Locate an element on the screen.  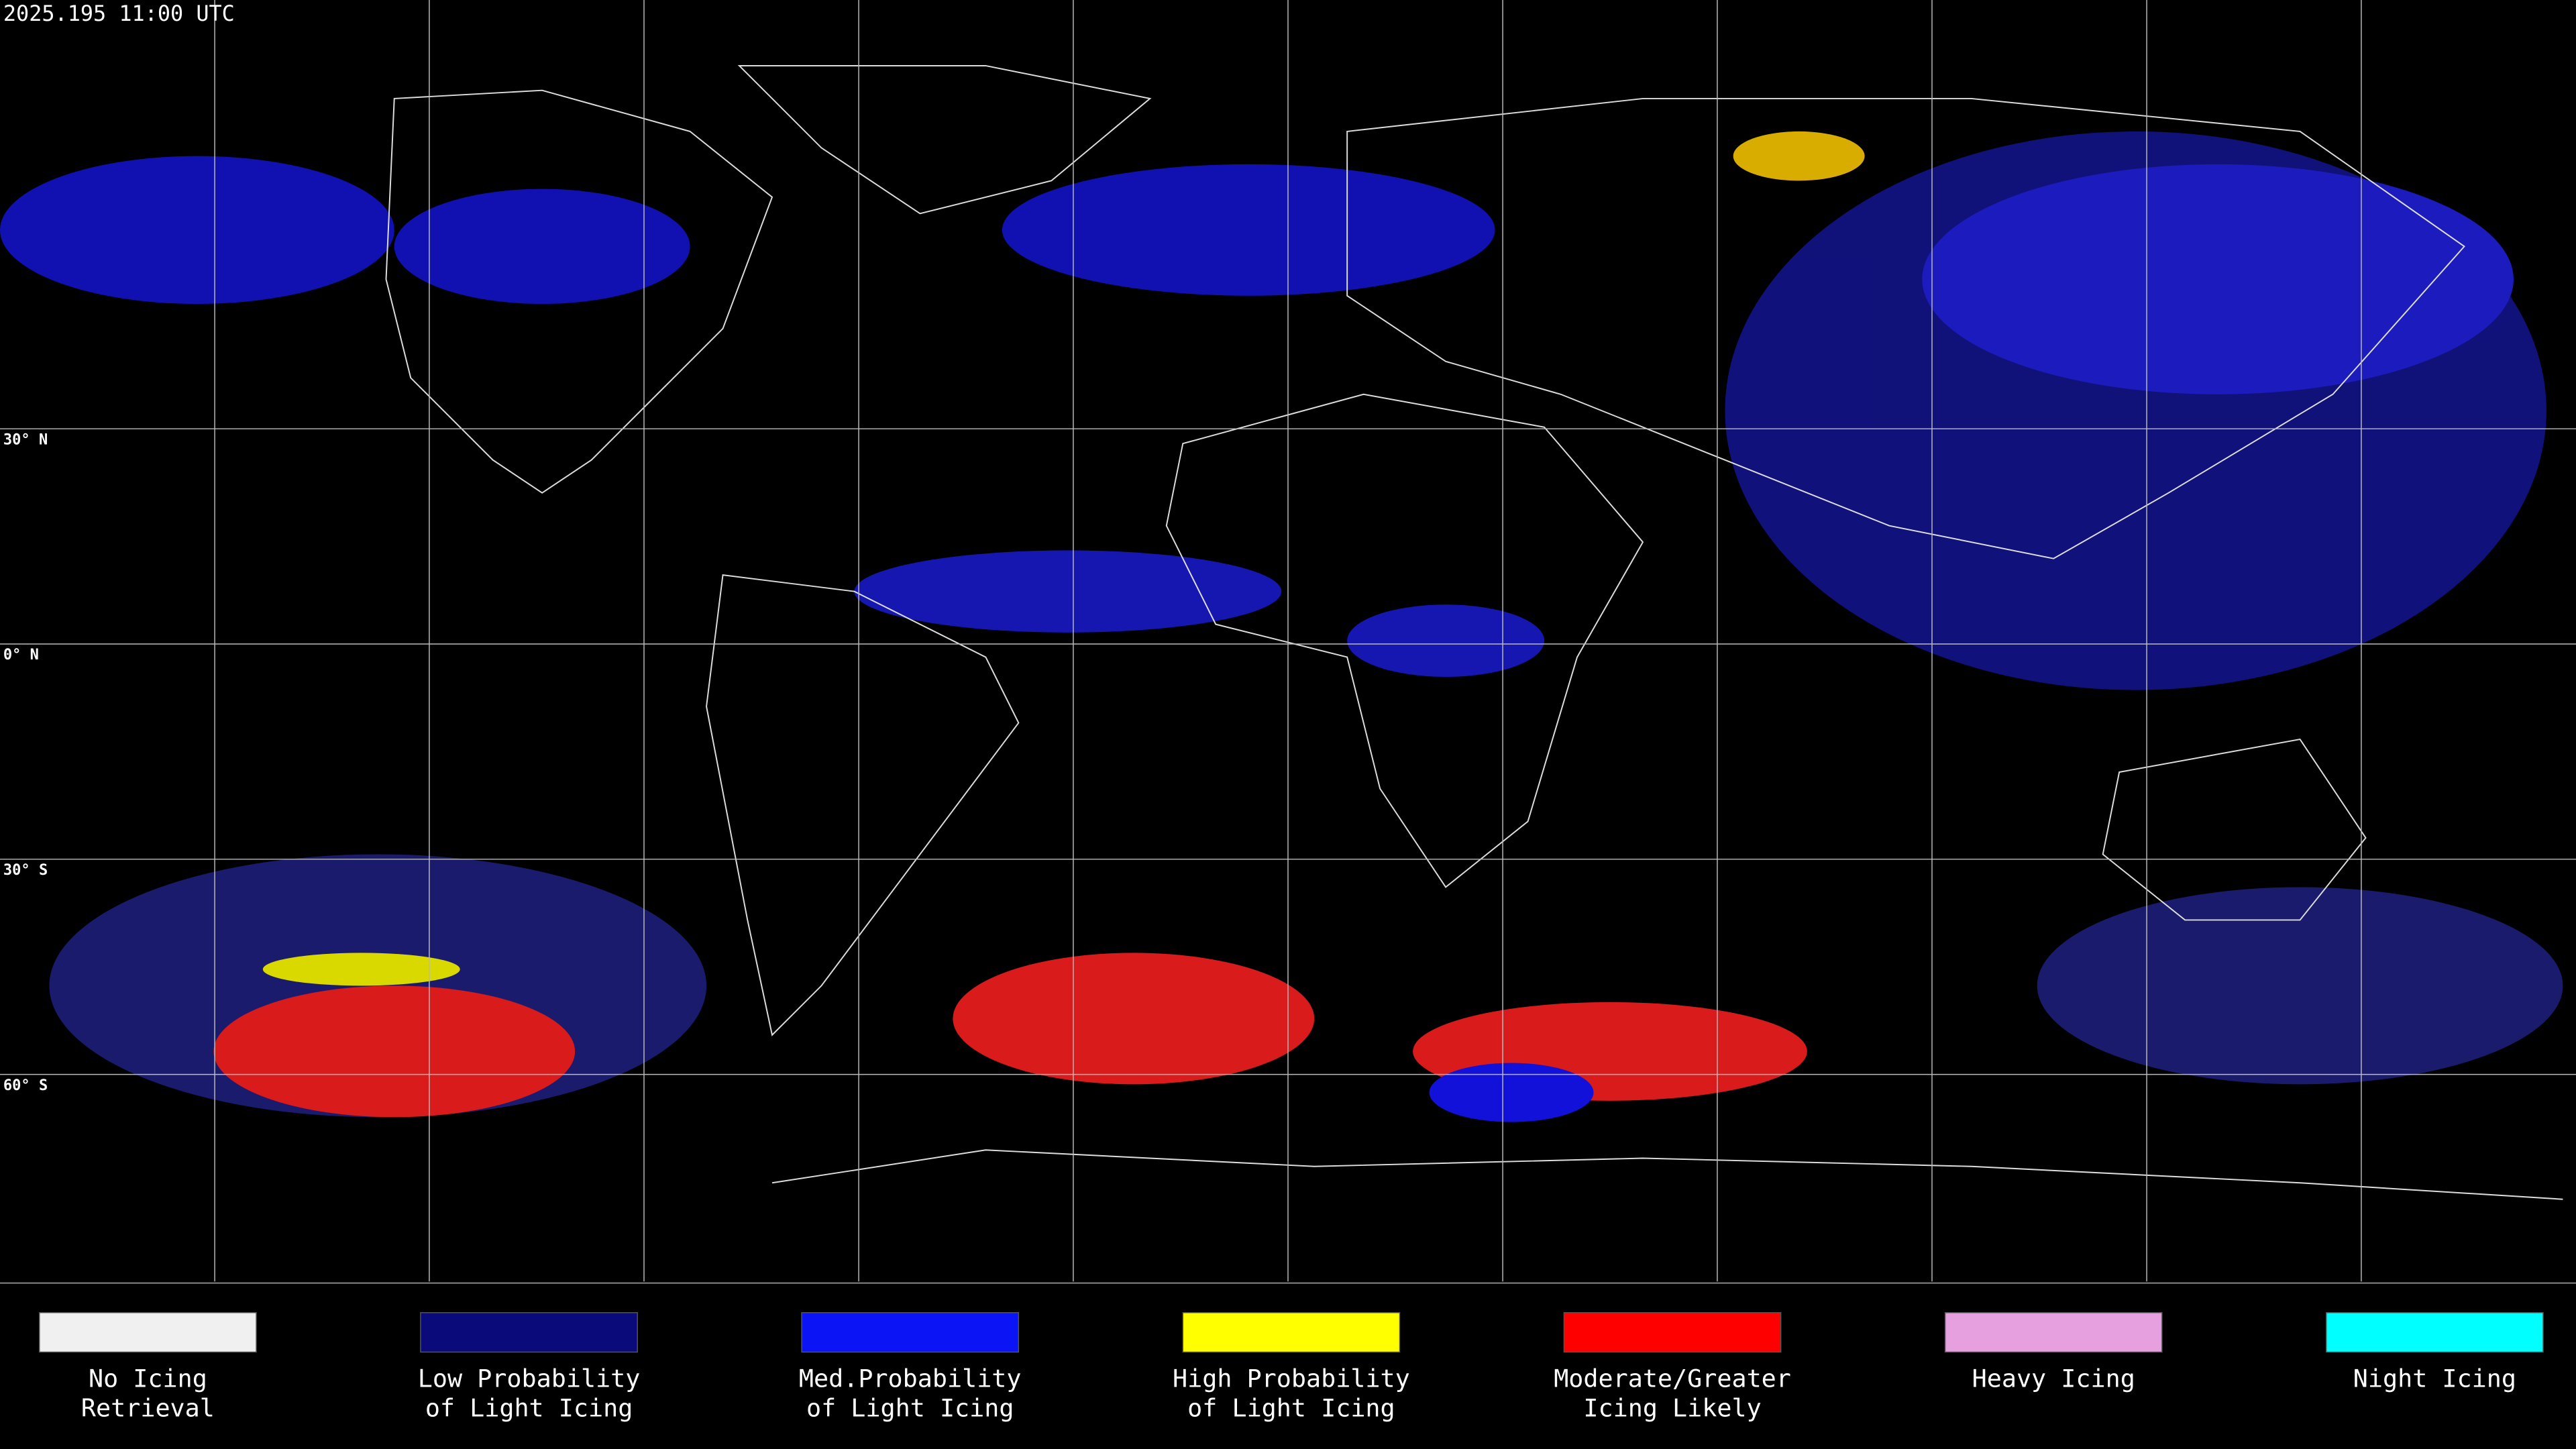
legend-label: High Probability is located at coordinates (1291, 1378).